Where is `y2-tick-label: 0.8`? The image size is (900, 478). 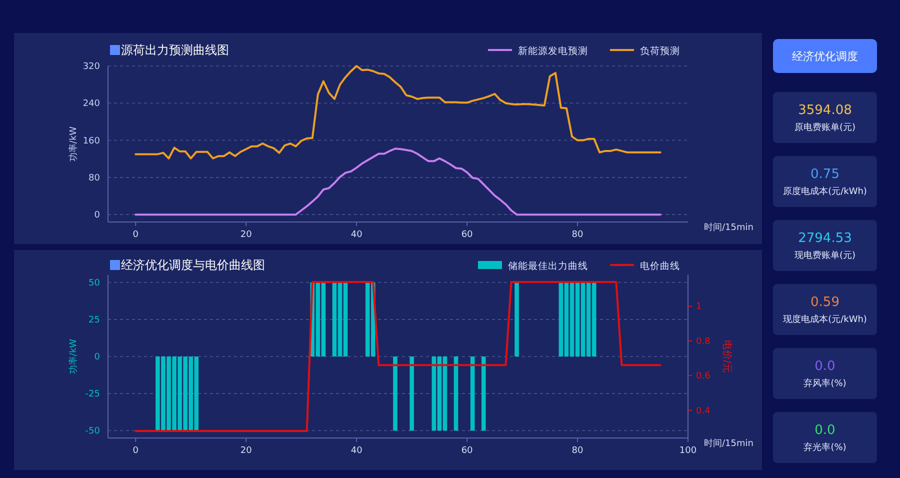
y2-tick-label: 0.8 is located at coordinates (703, 341).